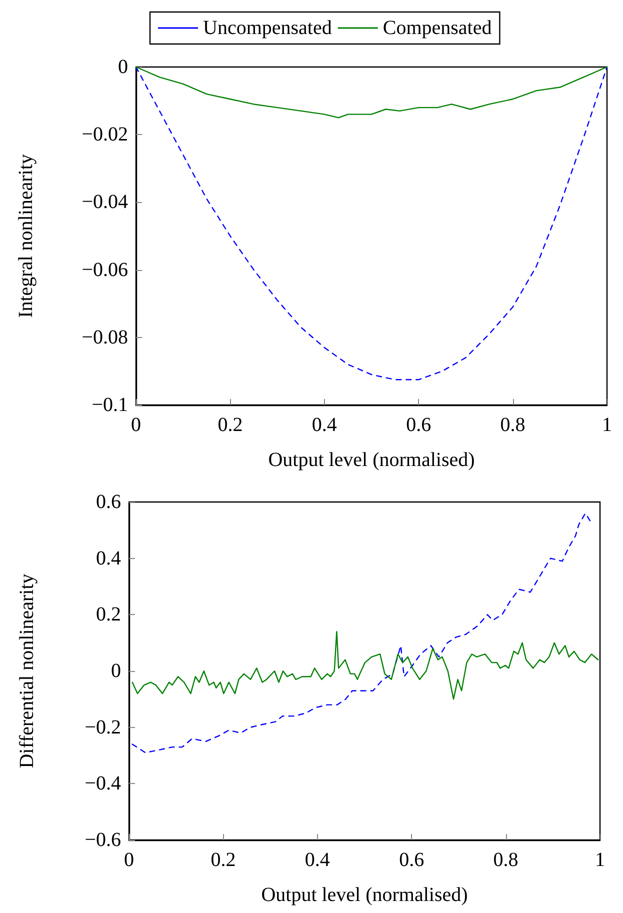  Describe the element at coordinates (108, 502) in the screenshot. I see `y-tick-label: 0.6` at that location.